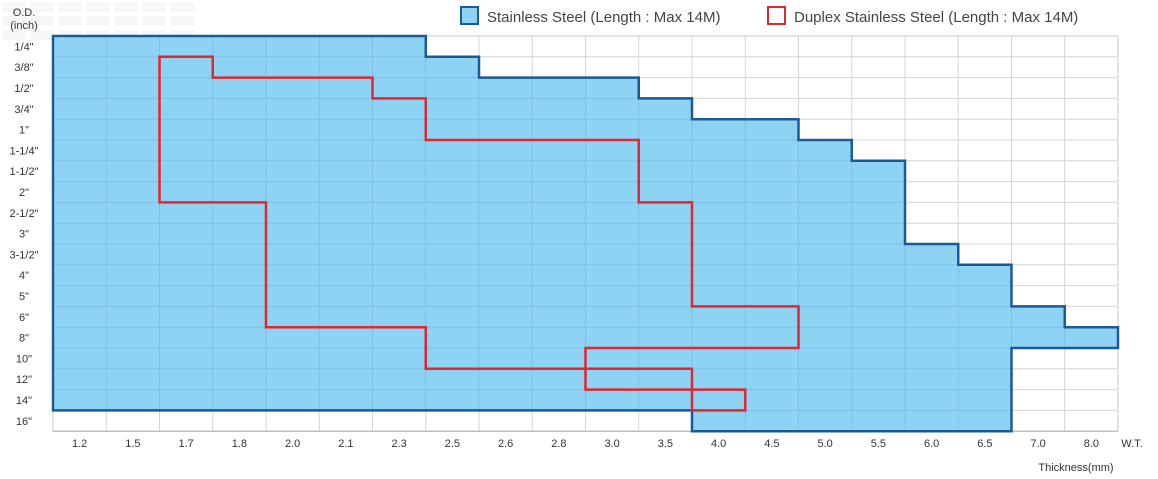 The width and height of the screenshot is (1158, 479). I want to click on x-tick-label: 1.8, so click(239, 444).